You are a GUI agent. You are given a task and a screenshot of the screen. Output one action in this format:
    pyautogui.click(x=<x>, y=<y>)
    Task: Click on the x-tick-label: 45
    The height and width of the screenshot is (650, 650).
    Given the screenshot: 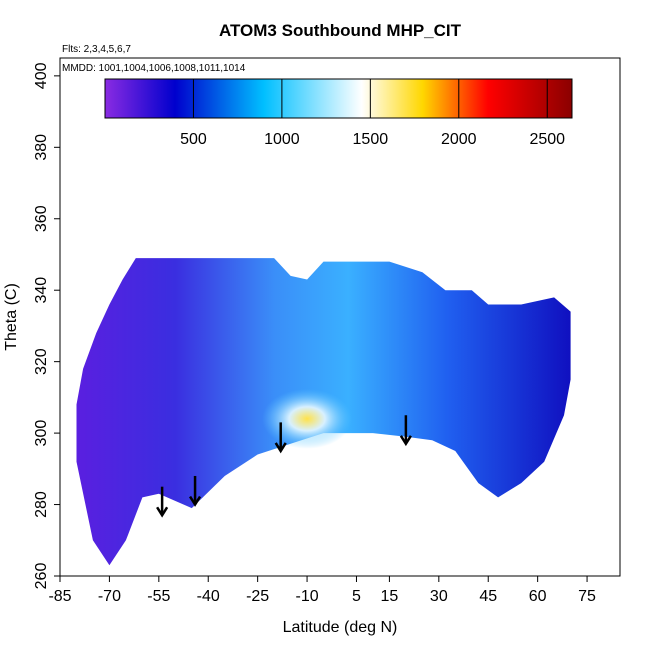 What is the action you would take?
    pyautogui.click(x=488, y=596)
    